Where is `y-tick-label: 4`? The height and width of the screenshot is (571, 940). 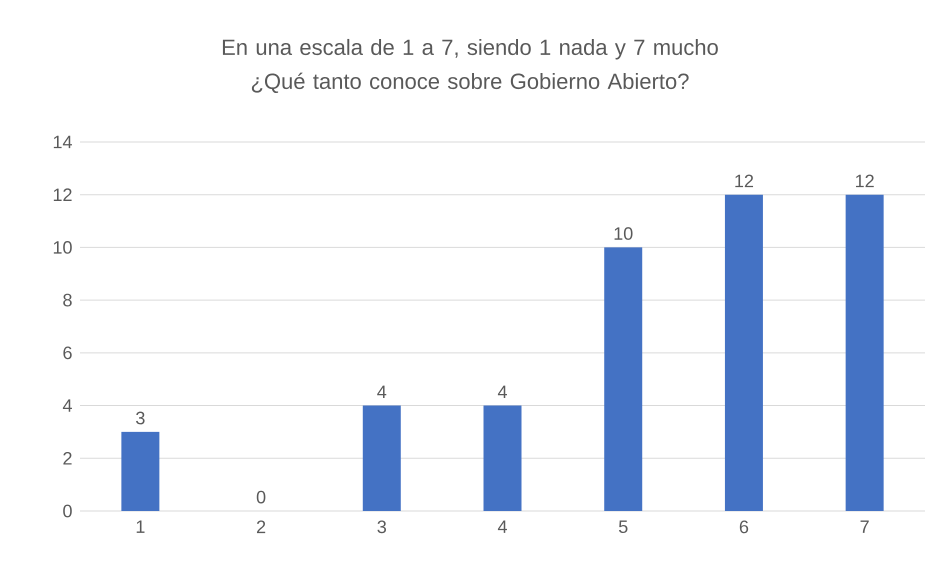
y-tick-label: 4 is located at coordinates (67, 405).